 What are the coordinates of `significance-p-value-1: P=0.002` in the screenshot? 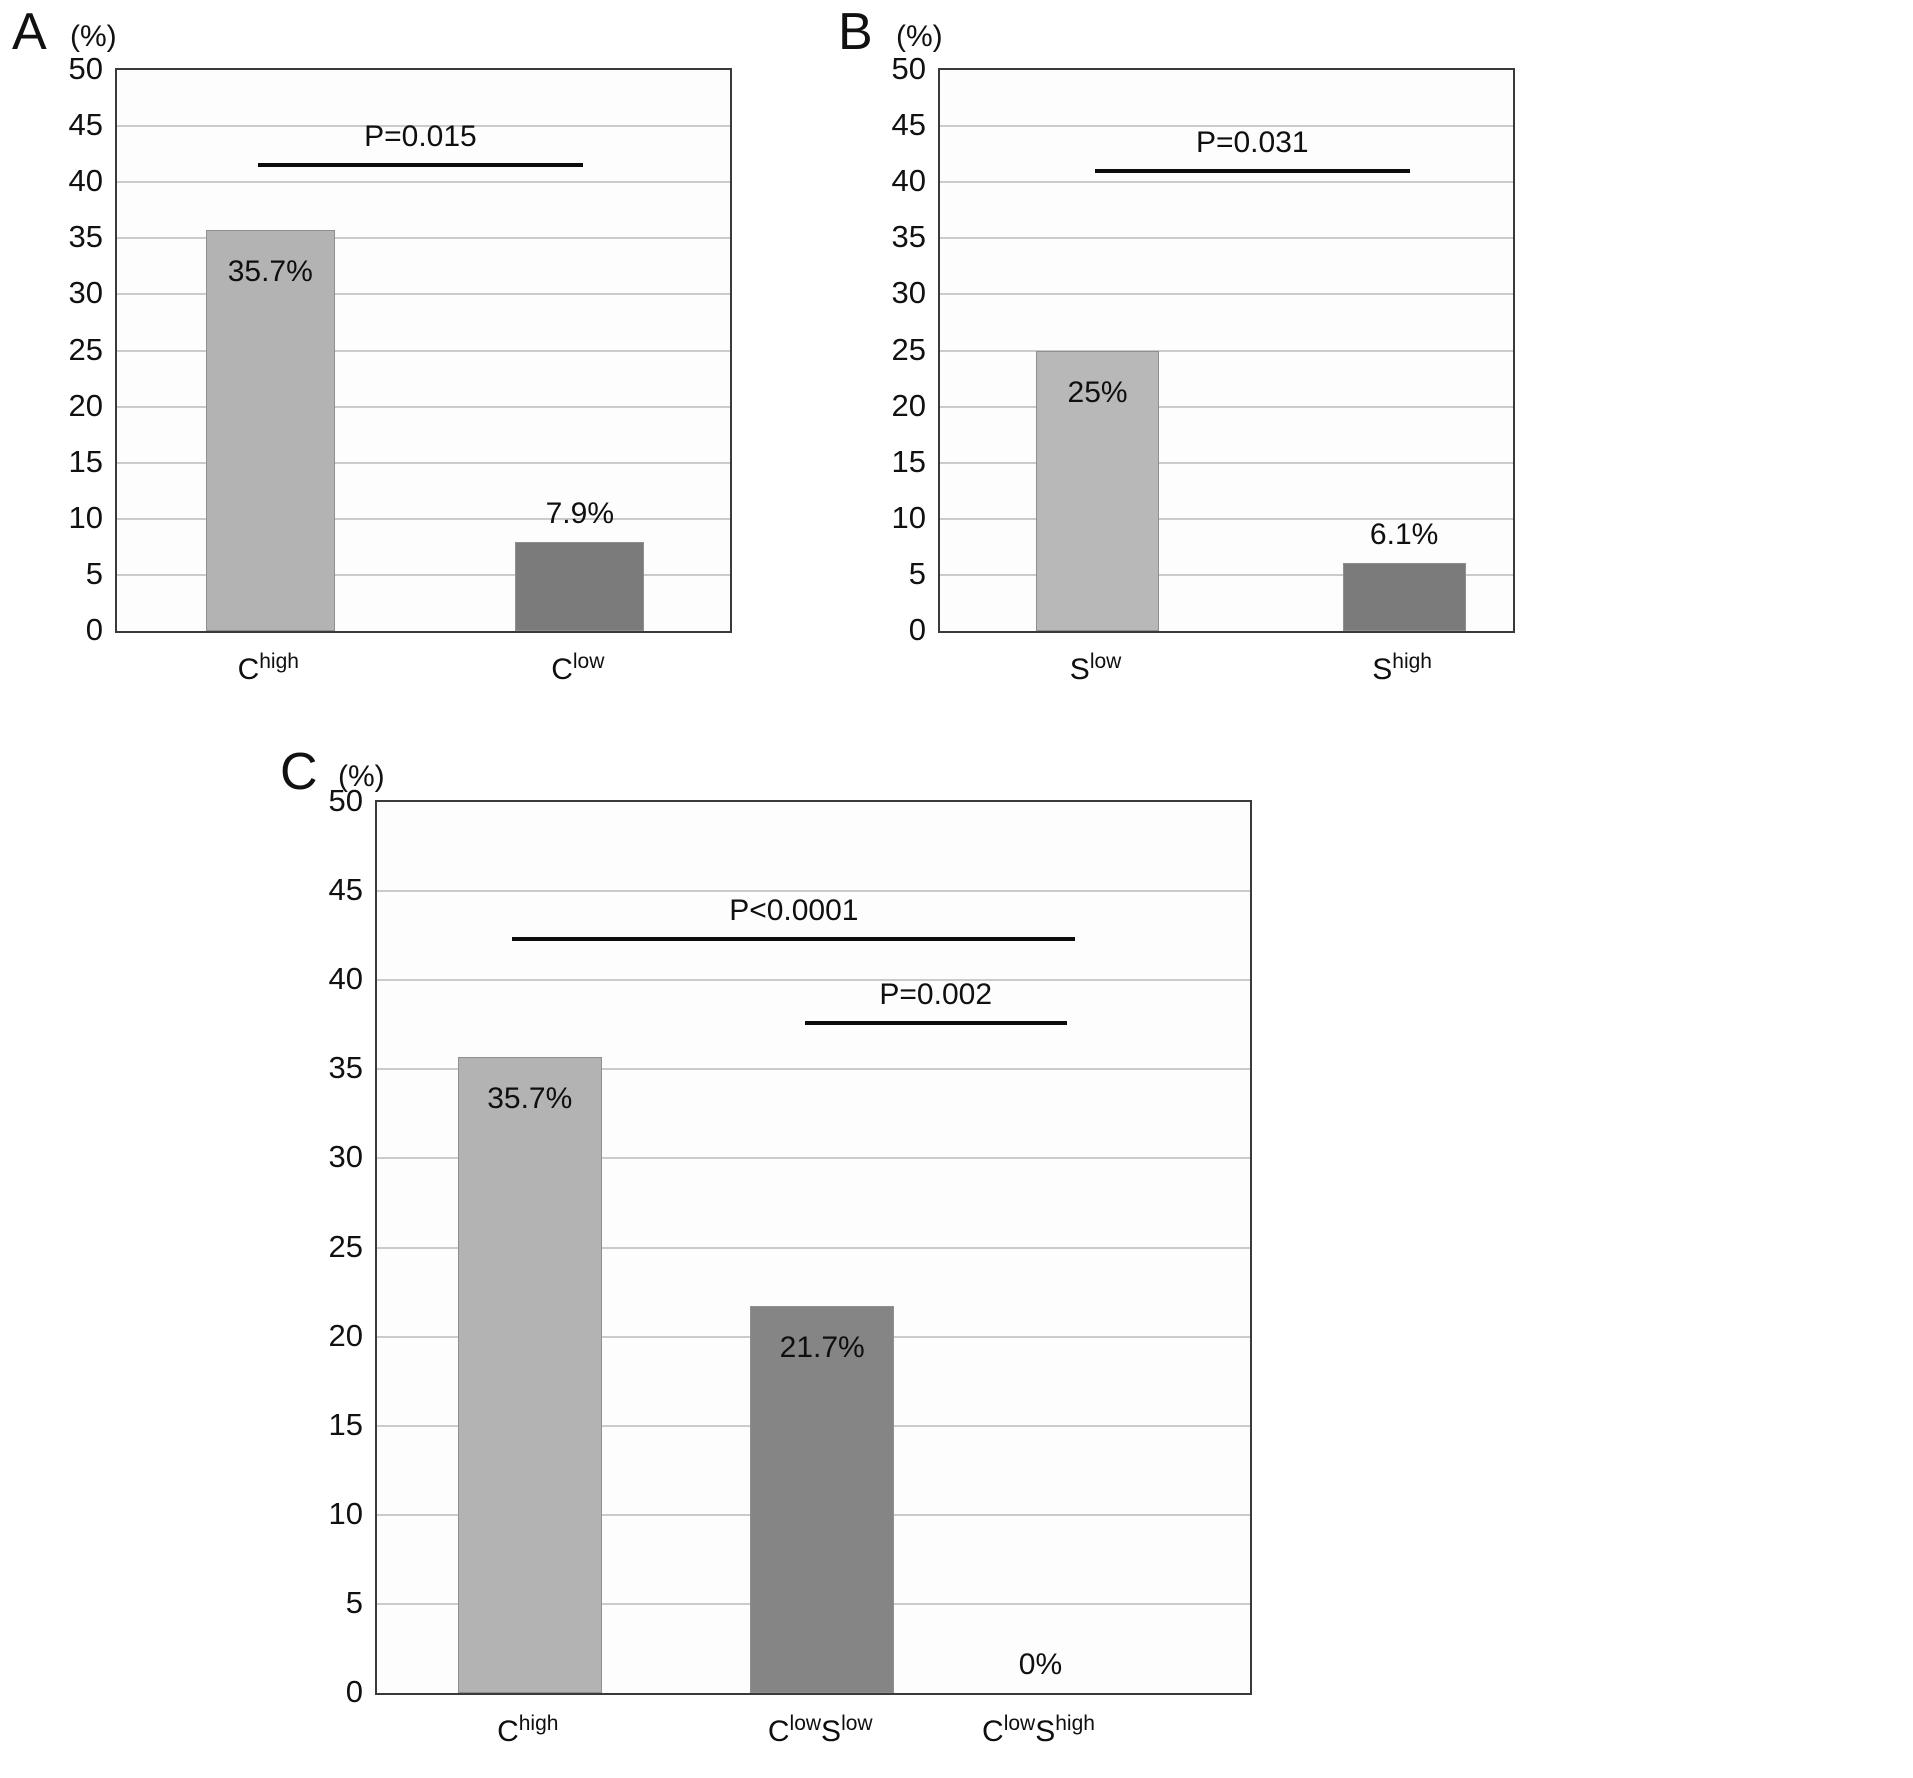 It's located at (936, 994).